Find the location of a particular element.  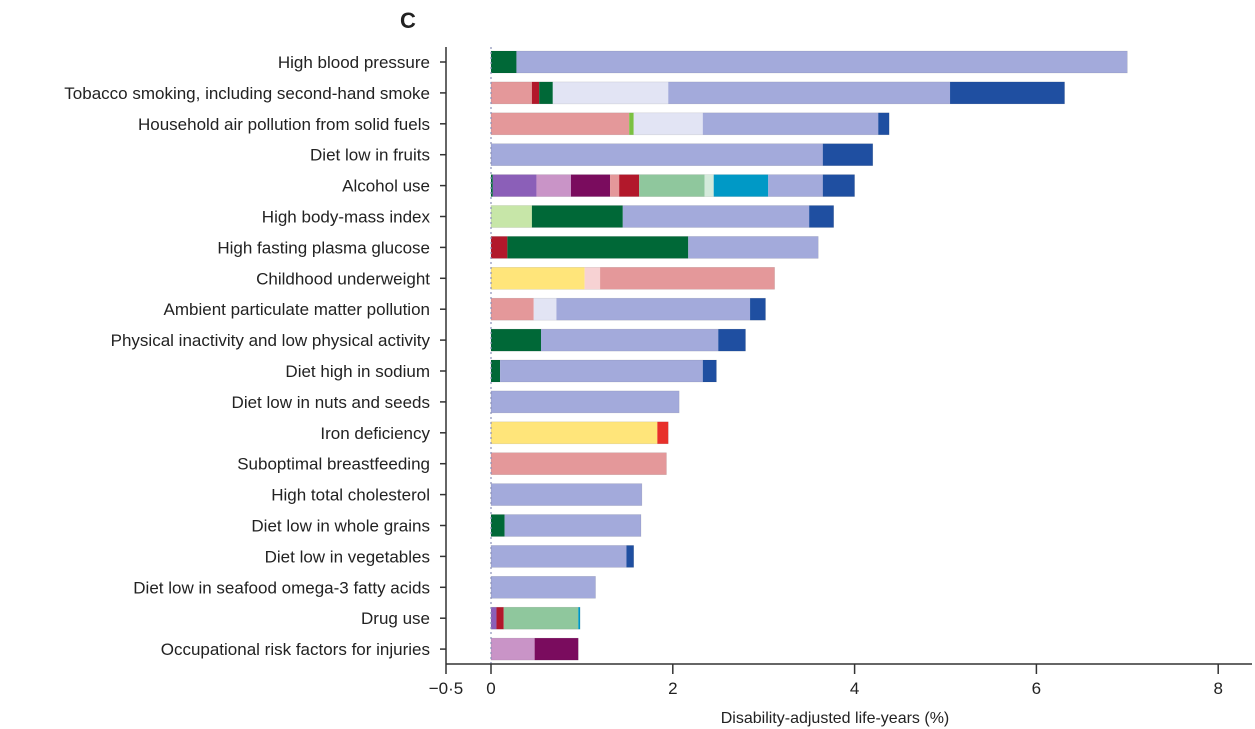

category-label: Diet low in fruits is located at coordinates (370, 155).